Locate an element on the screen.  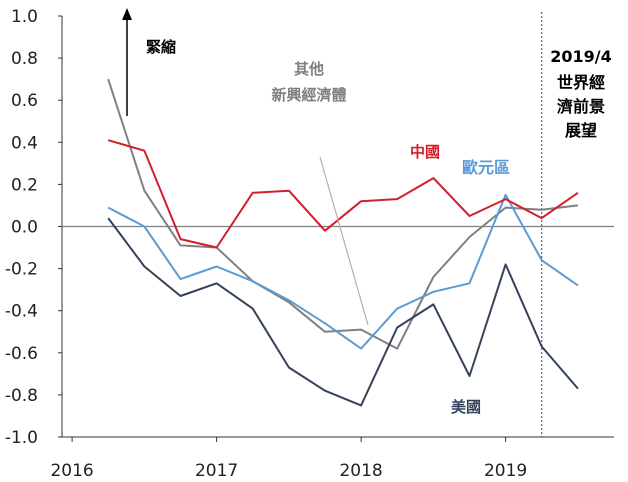
x-tick-label: 2017 is located at coordinates (216, 471).